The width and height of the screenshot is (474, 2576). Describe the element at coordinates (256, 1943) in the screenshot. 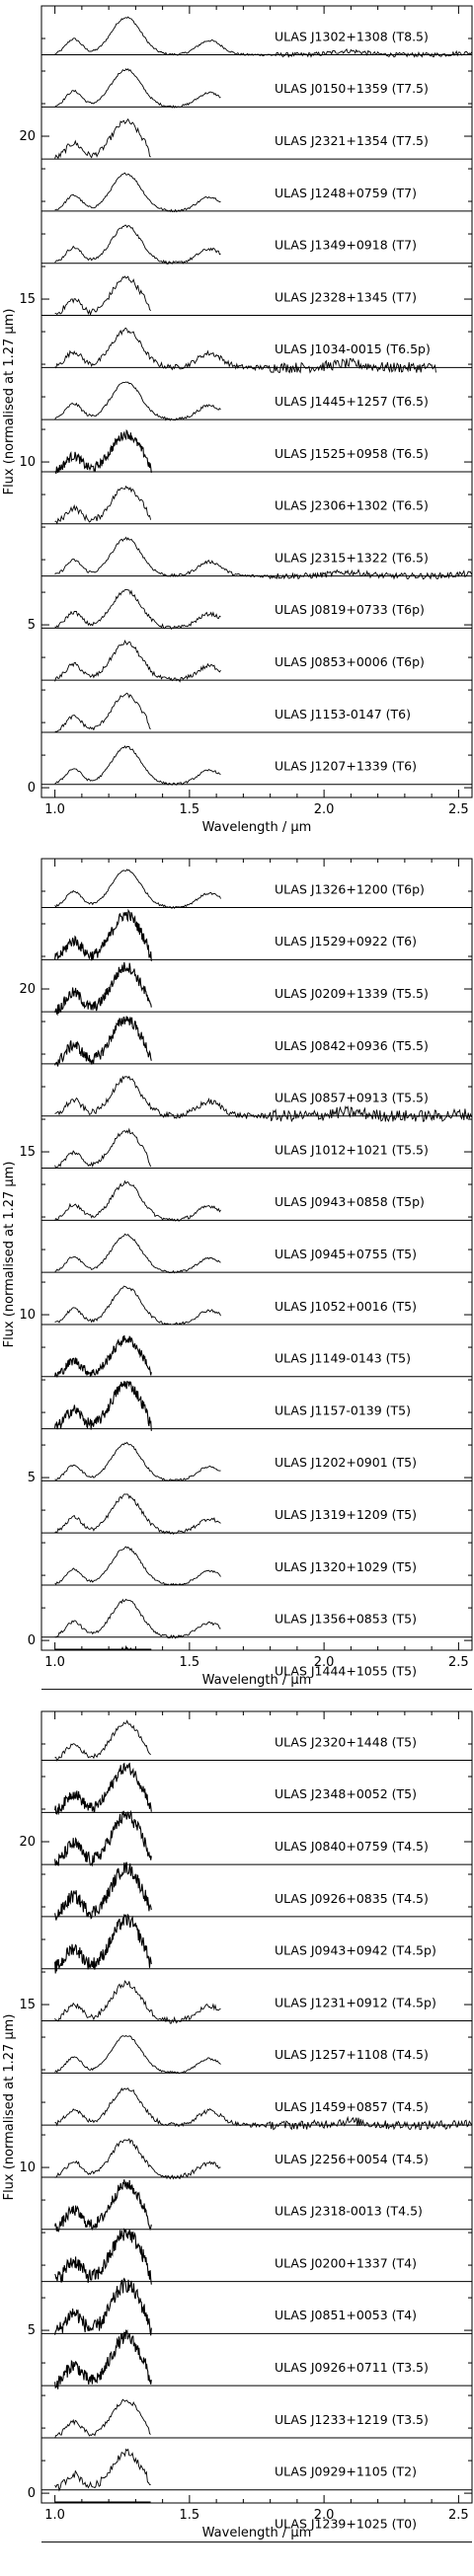

I see `spectrum-series: ULAS J0943+0942 (T4.5p)` at that location.